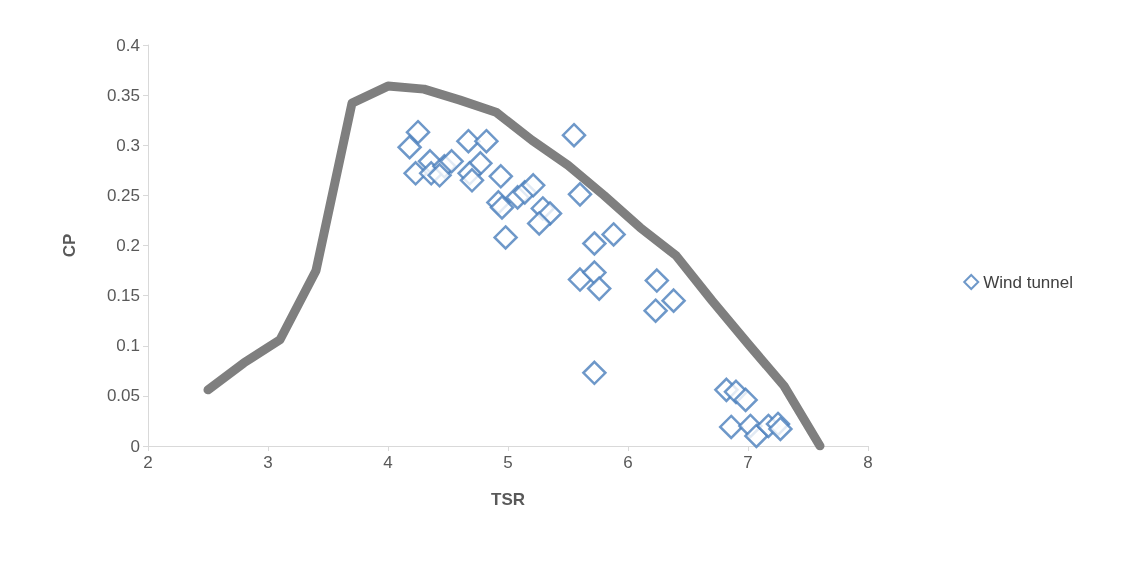 The height and width of the screenshot is (564, 1126). What do you see at coordinates (69, 245) in the screenshot?
I see `y-axis-title: CP` at bounding box center [69, 245].